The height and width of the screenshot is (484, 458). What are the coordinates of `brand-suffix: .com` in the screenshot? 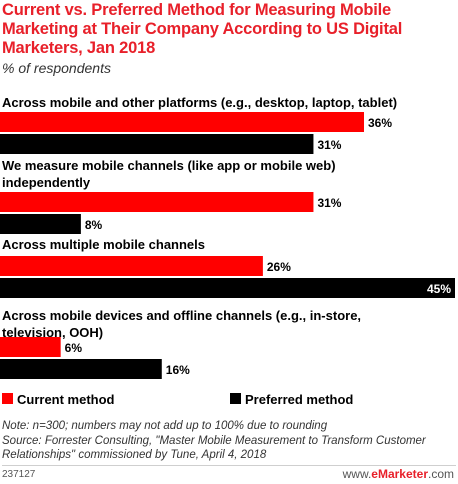 It's located at (440, 474).